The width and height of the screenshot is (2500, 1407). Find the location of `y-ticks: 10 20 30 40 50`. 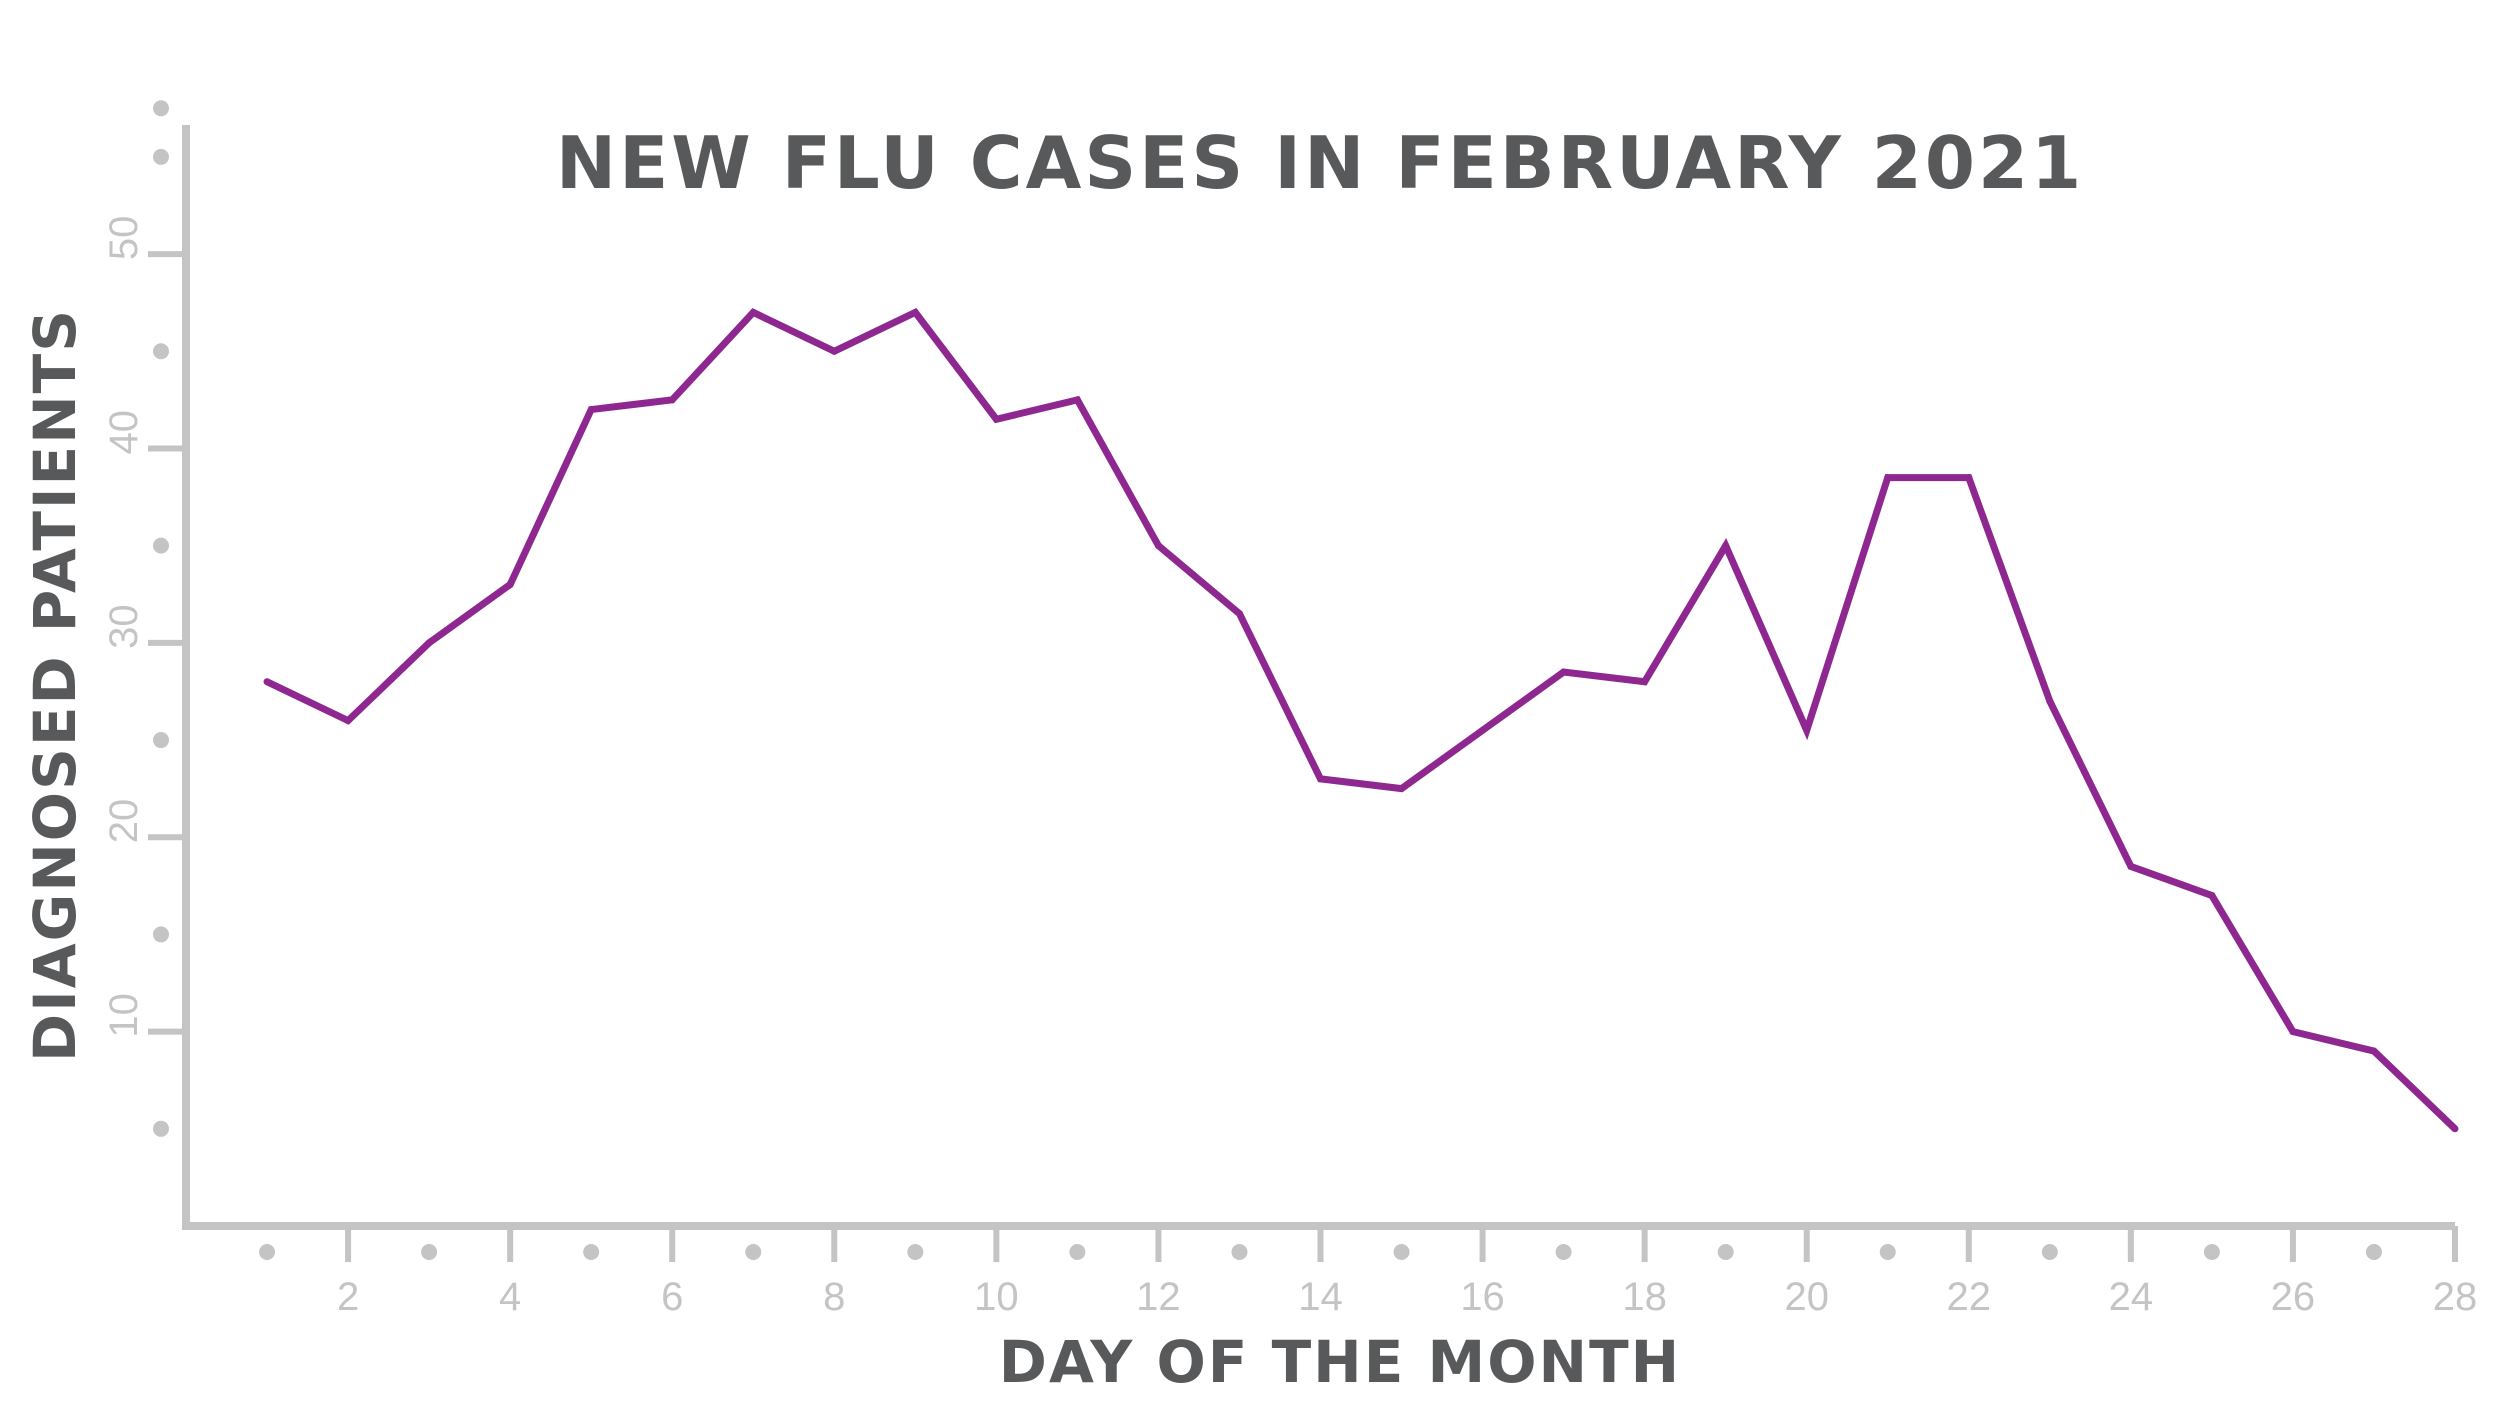

y-ticks: 10 20 30 40 50 is located at coordinates (144, 618).